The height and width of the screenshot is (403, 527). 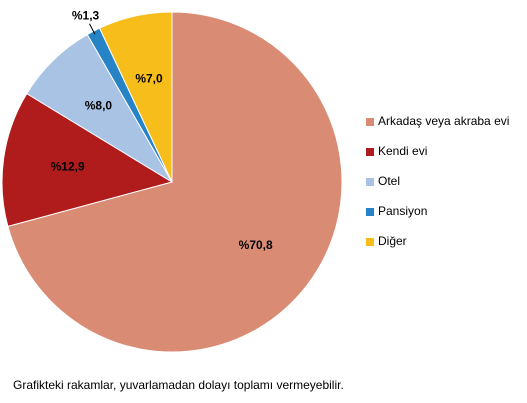 I want to click on data-label: %1,3, so click(x=86, y=15).